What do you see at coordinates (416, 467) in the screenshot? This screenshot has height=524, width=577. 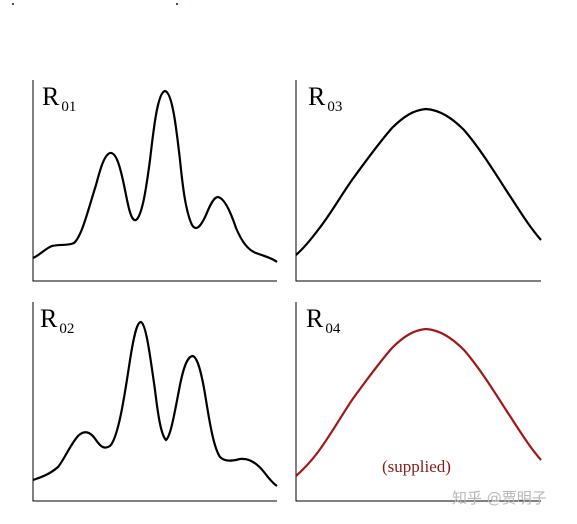 I see `panel-r04-note: (supplied)` at bounding box center [416, 467].